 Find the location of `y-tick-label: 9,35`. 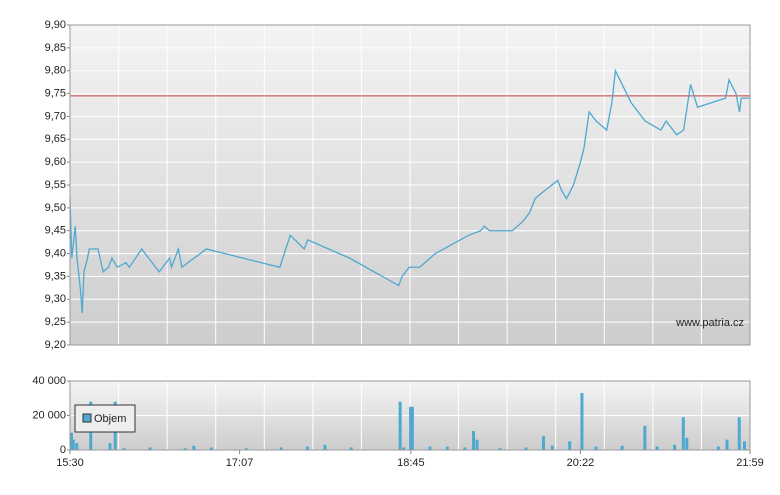

y-tick-label: 9,35 is located at coordinates (55, 276).